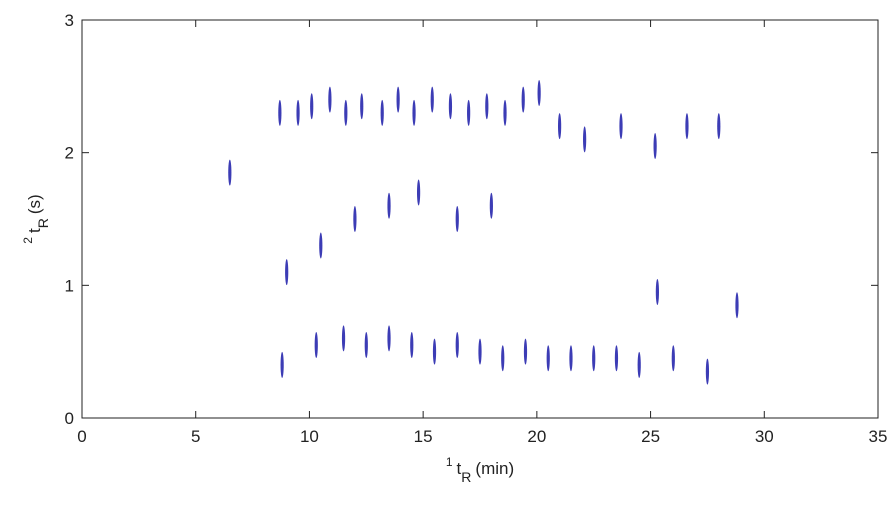  Describe the element at coordinates (34, 230) in the screenshot. I see `y-label-main: t` at that location.